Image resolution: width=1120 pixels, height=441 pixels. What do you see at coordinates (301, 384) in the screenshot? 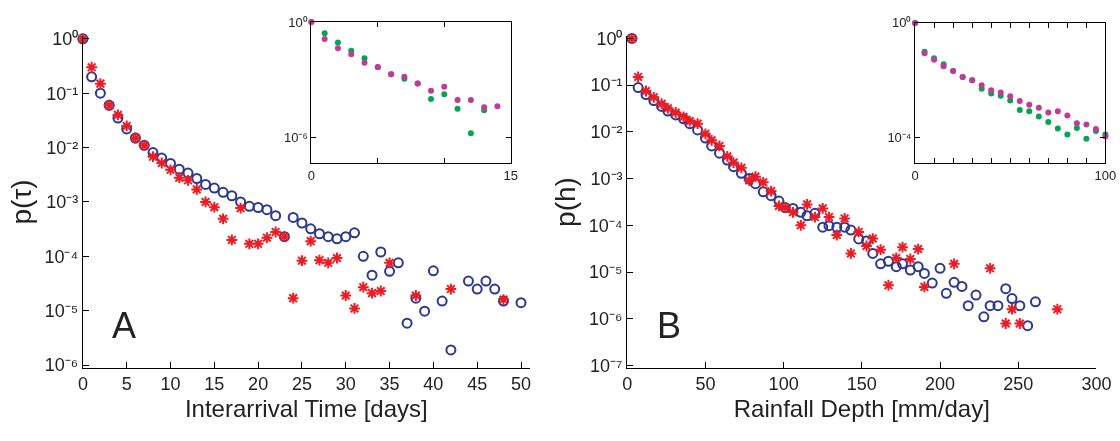
I see `x-tick-label: 25` at bounding box center [301, 384].